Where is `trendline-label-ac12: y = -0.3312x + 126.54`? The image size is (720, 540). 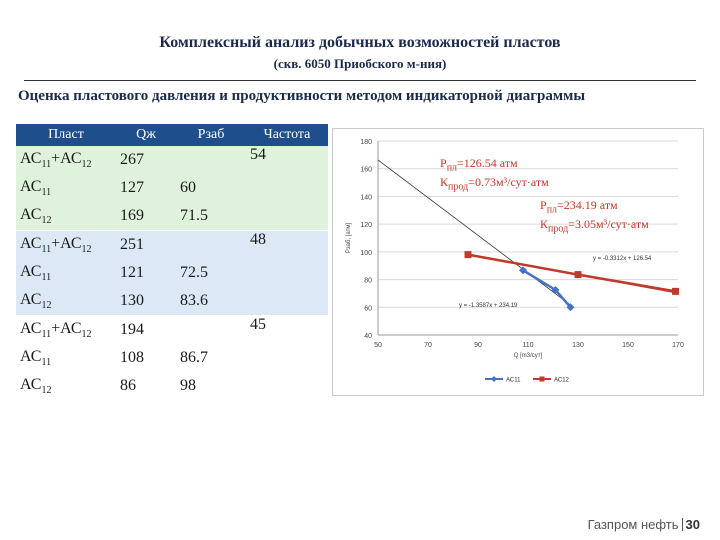 trendline-label-ac12: y = -0.3312x + 126.54 is located at coordinates (622, 259).